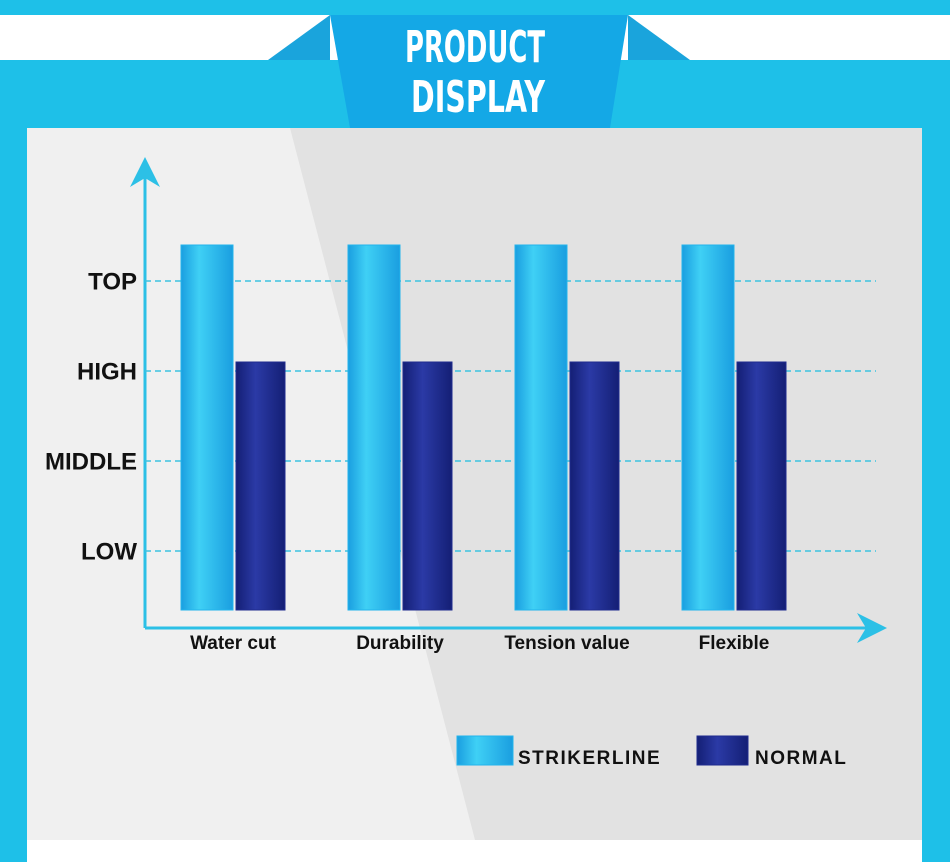 The height and width of the screenshot is (862, 950). I want to click on y-tick-label: LOW, so click(109, 551).